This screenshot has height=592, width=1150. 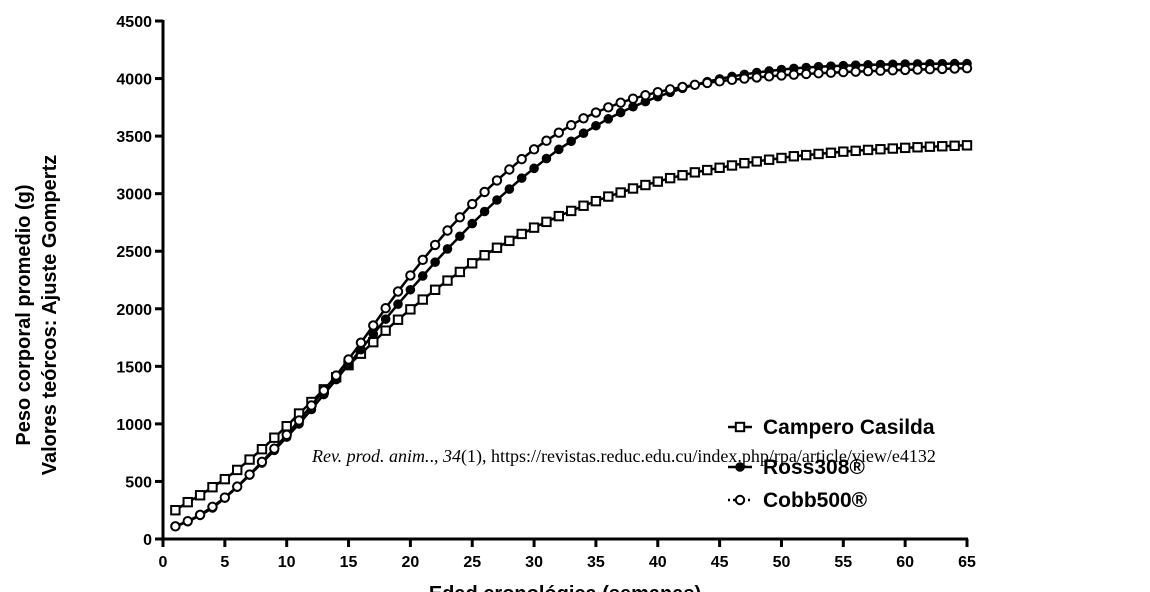 I want to click on y-tick-label: 500, so click(x=138, y=482).